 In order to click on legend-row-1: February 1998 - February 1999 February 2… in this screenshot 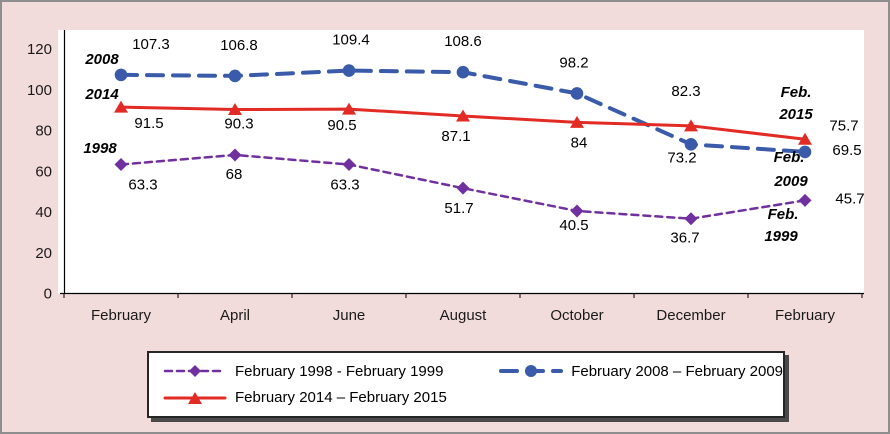, I will do `click(473, 371)`.